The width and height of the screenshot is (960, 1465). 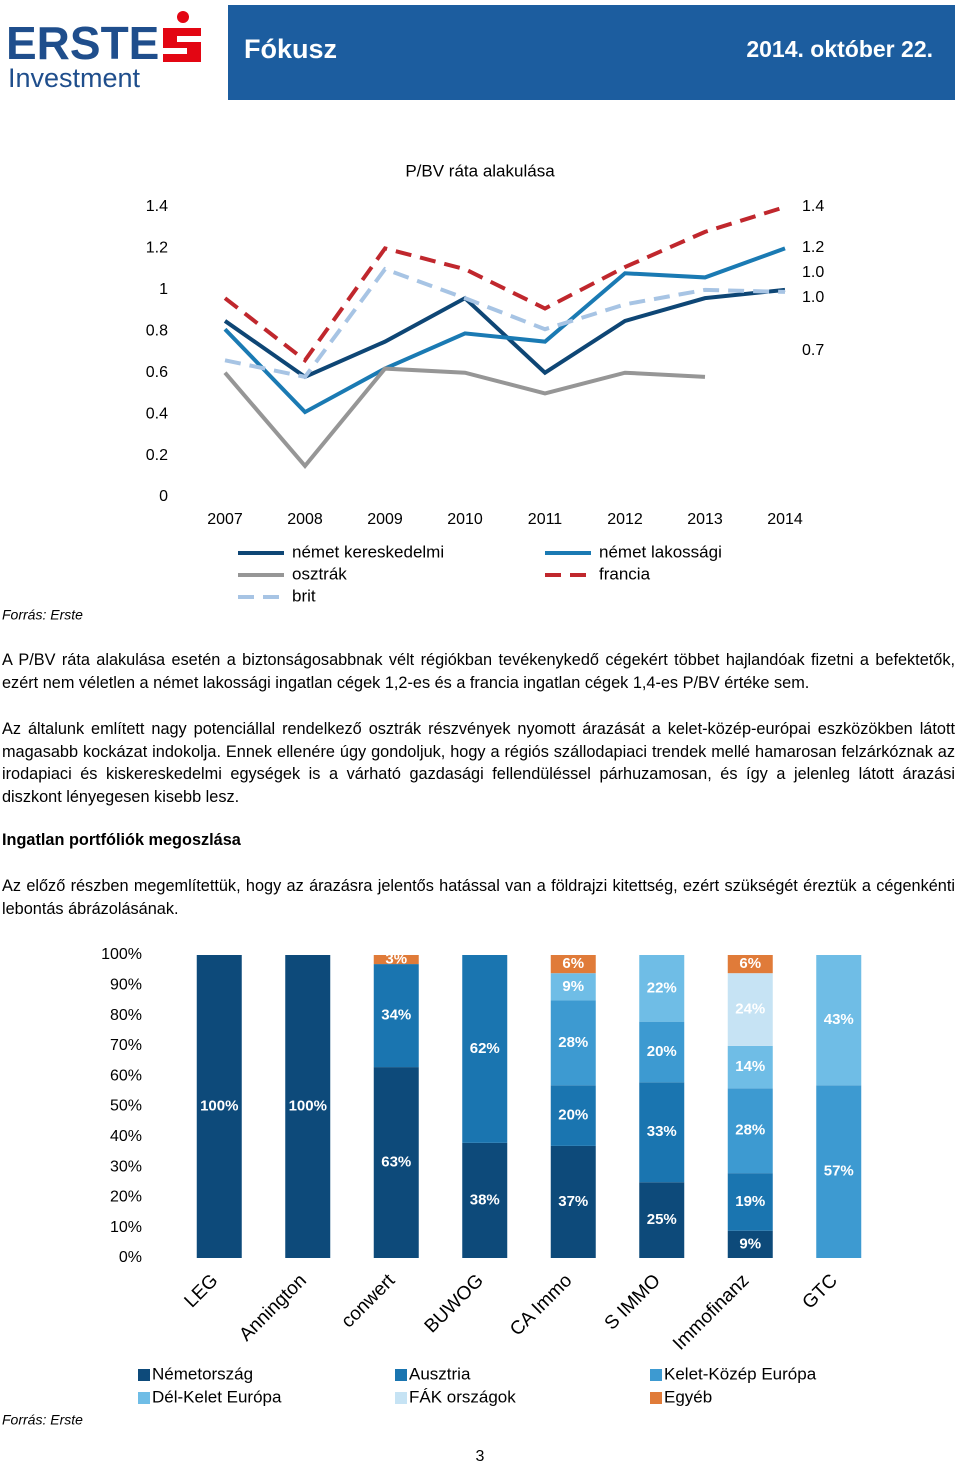 What do you see at coordinates (126, 1015) in the screenshot?
I see `y-tick-label: 80%` at bounding box center [126, 1015].